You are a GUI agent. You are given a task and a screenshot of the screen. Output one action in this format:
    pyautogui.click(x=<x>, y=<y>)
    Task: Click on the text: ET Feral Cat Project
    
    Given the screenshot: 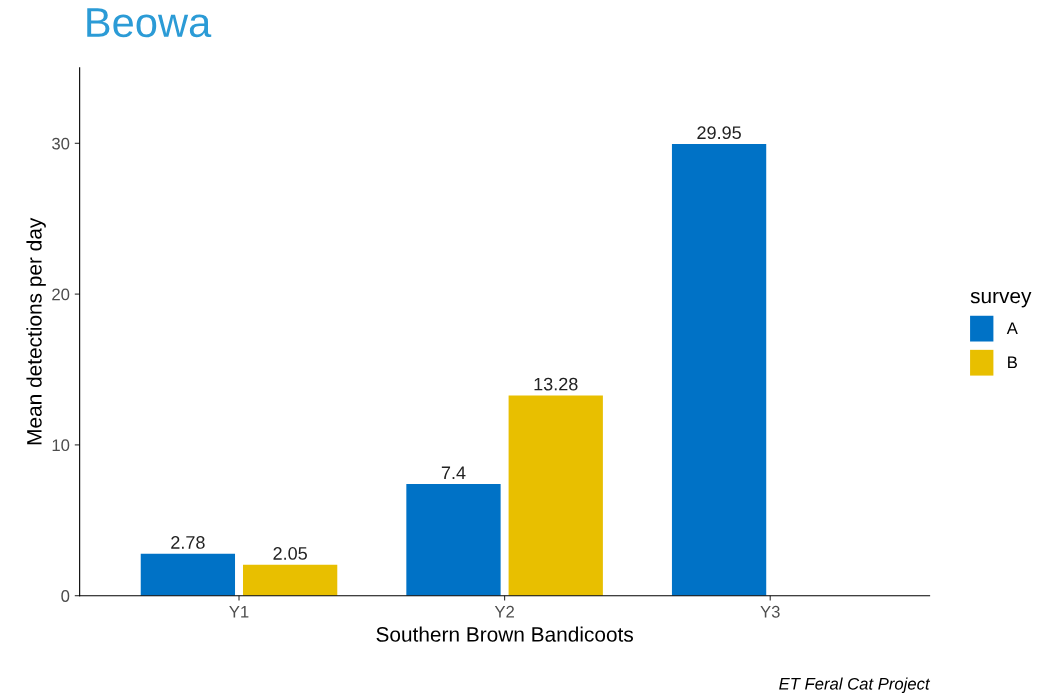 What is the action you would take?
    pyautogui.click(x=855, y=685)
    